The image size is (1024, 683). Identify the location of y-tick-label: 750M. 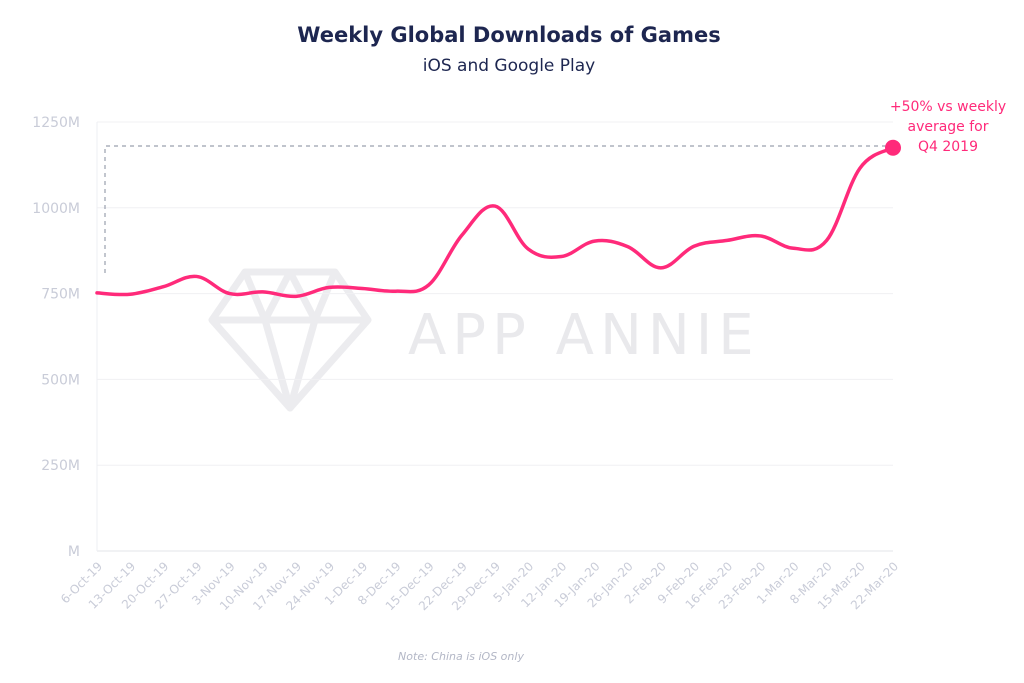
(60, 295).